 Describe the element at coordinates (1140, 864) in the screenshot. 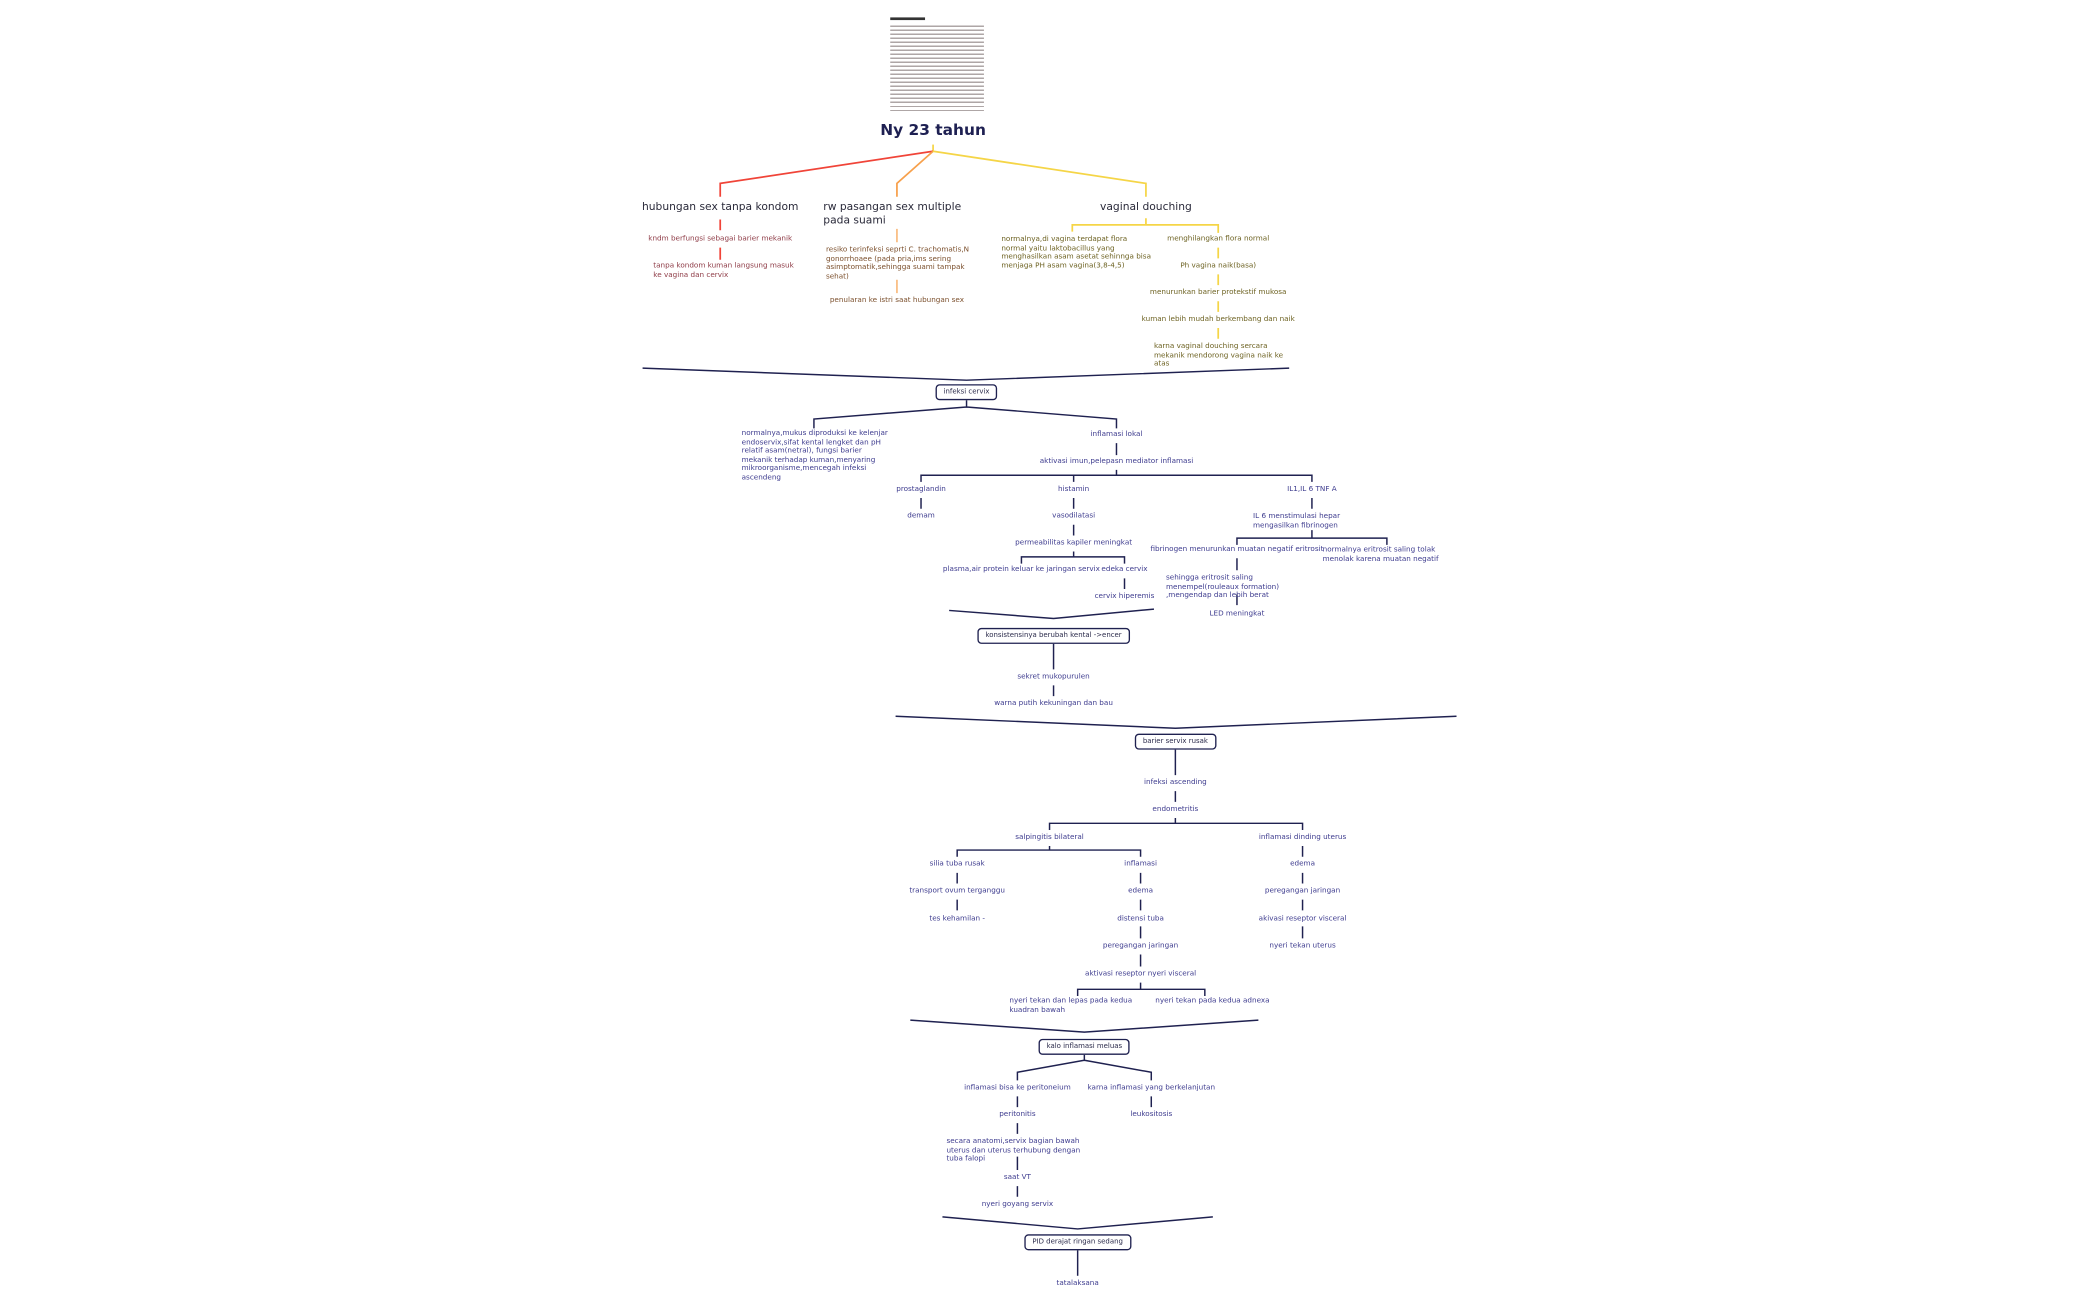

I see `inflamasi: inflamasi` at that location.